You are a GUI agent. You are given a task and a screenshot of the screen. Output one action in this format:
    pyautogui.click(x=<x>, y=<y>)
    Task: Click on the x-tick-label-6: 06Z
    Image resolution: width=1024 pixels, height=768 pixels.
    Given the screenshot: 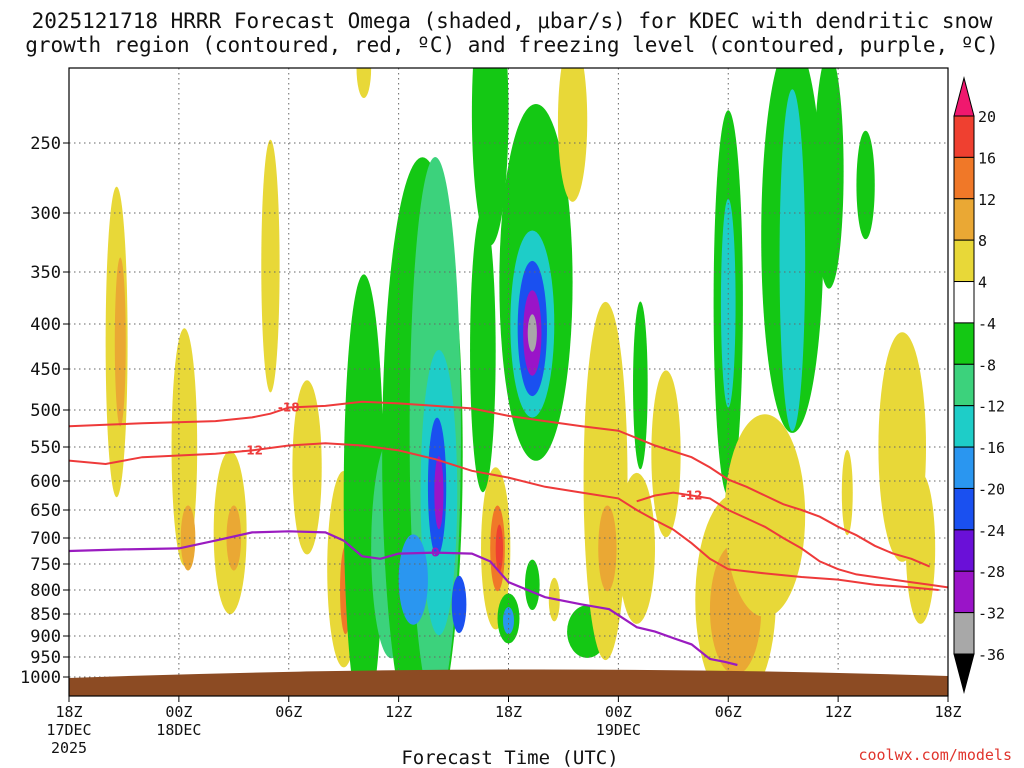 What is the action you would take?
    pyautogui.click(x=728, y=712)
    